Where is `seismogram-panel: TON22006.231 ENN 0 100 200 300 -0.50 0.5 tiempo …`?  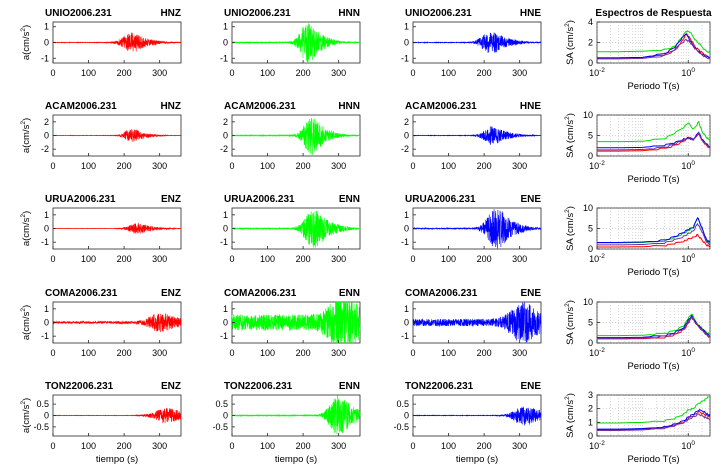
seismogram-panel: TON22006.231 ENN 0 100 200 300 -0.50 0.5 tiempo … is located at coordinates (286, 423).